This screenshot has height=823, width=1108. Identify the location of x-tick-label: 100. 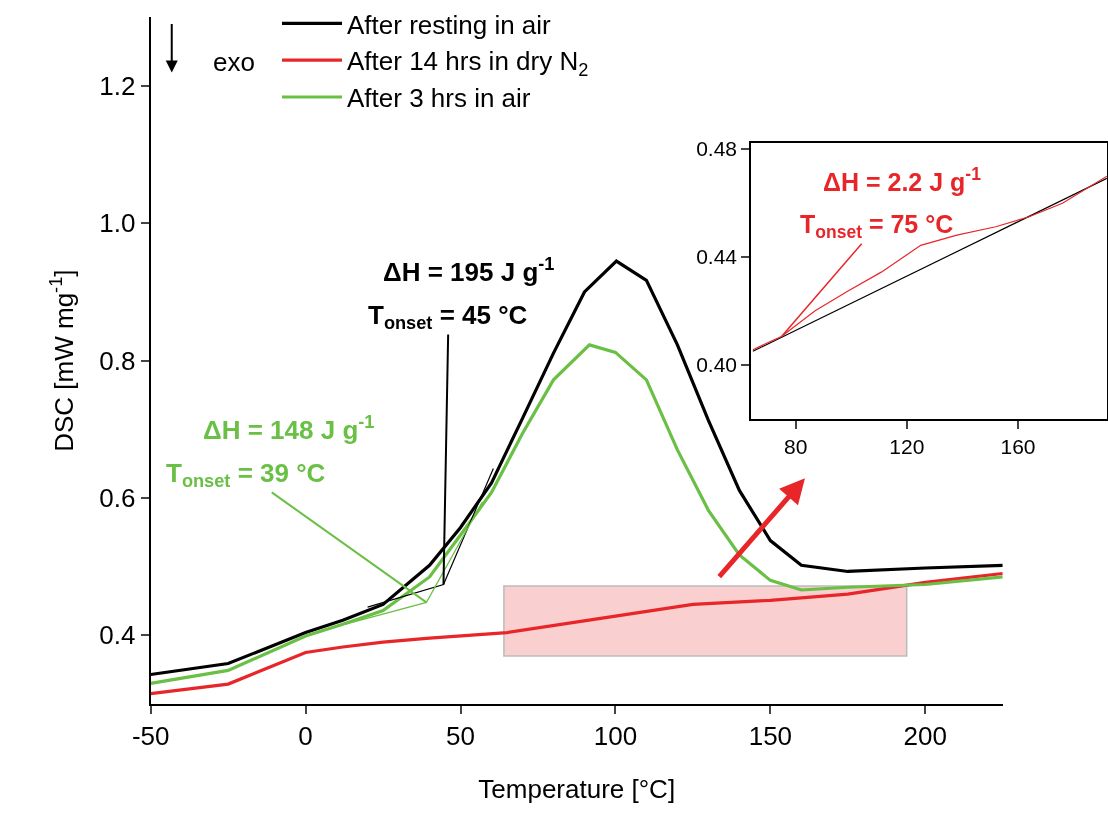
(615, 736).